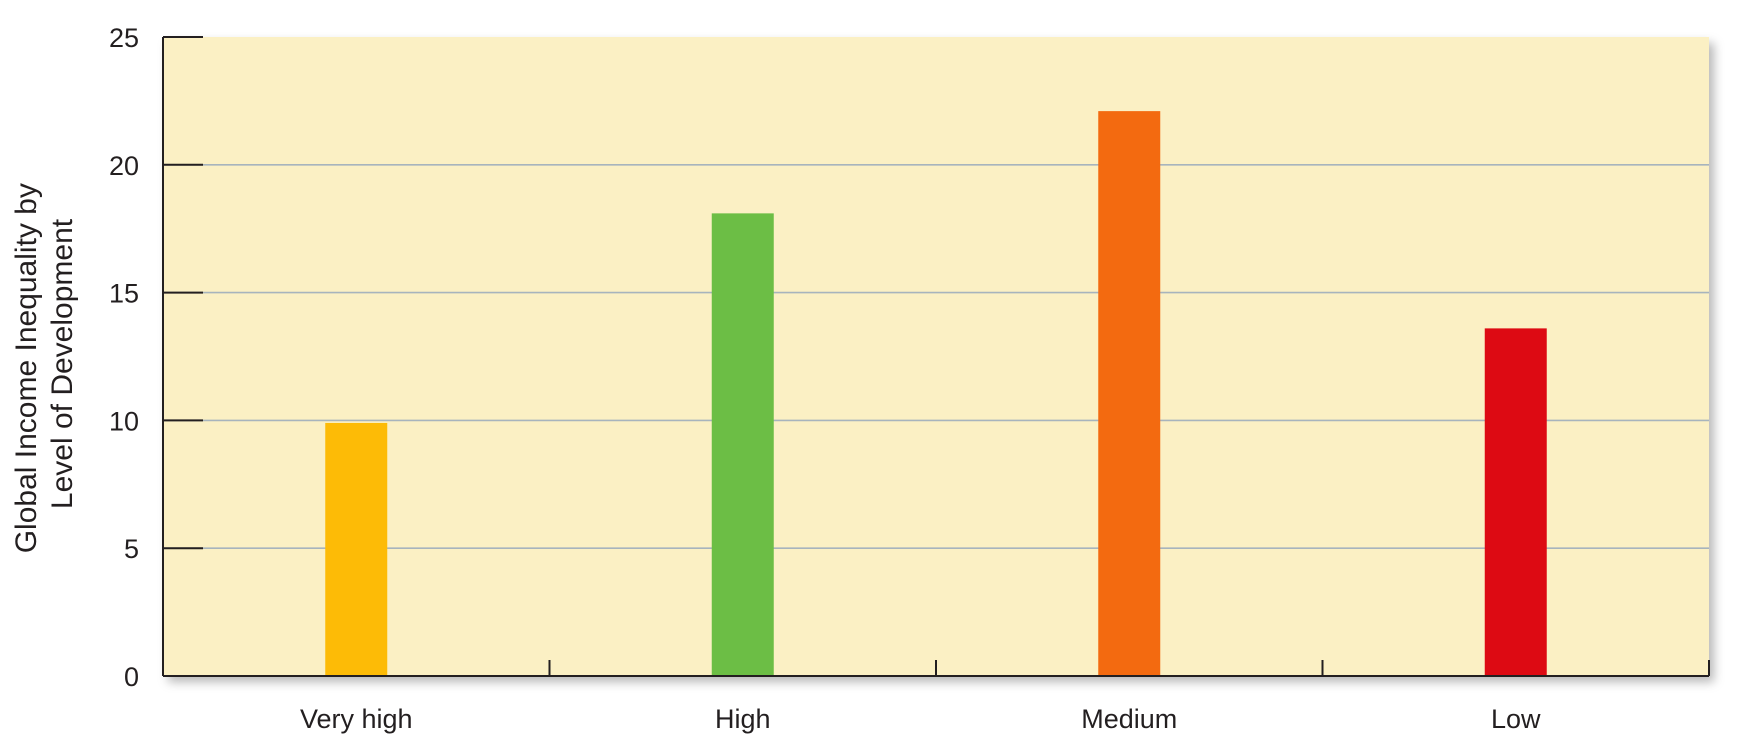  What do you see at coordinates (124, 421) in the screenshot?
I see `y-tick-label: 10` at bounding box center [124, 421].